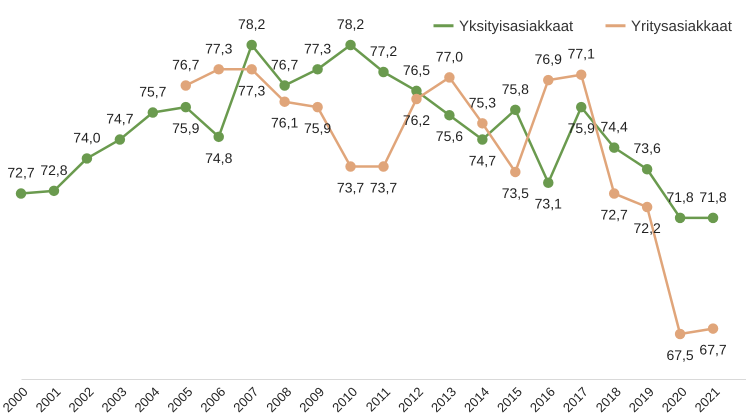 Image resolution: width=746 pixels, height=419 pixels. Describe the element at coordinates (614, 126) in the screenshot. I see `data-label: 74,4` at that location.